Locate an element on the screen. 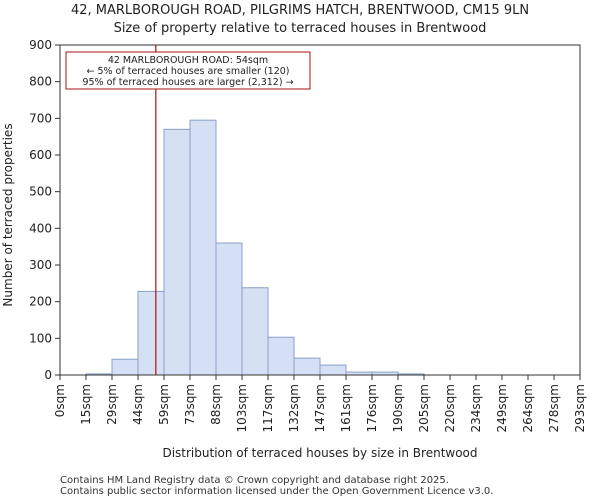 The width and height of the screenshot is (600, 500). y-axis-ticks: 0 100 200 300 400 500 600 700 800 900 is located at coordinates (44, 210).